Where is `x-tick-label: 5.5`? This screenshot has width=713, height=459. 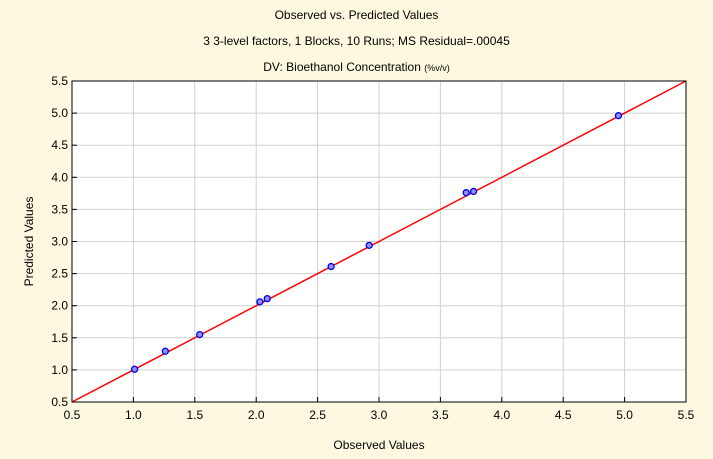
x-tick-label: 5.5 is located at coordinates (686, 415).